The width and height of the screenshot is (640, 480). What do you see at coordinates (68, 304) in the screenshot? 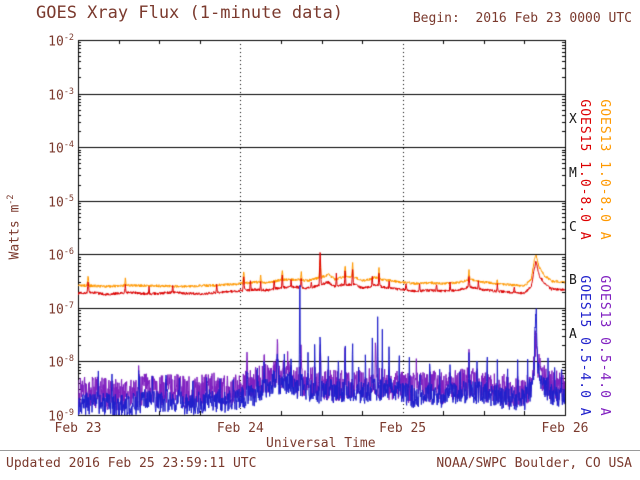
I see `y-tick-exponent: -7` at bounding box center [68, 304].